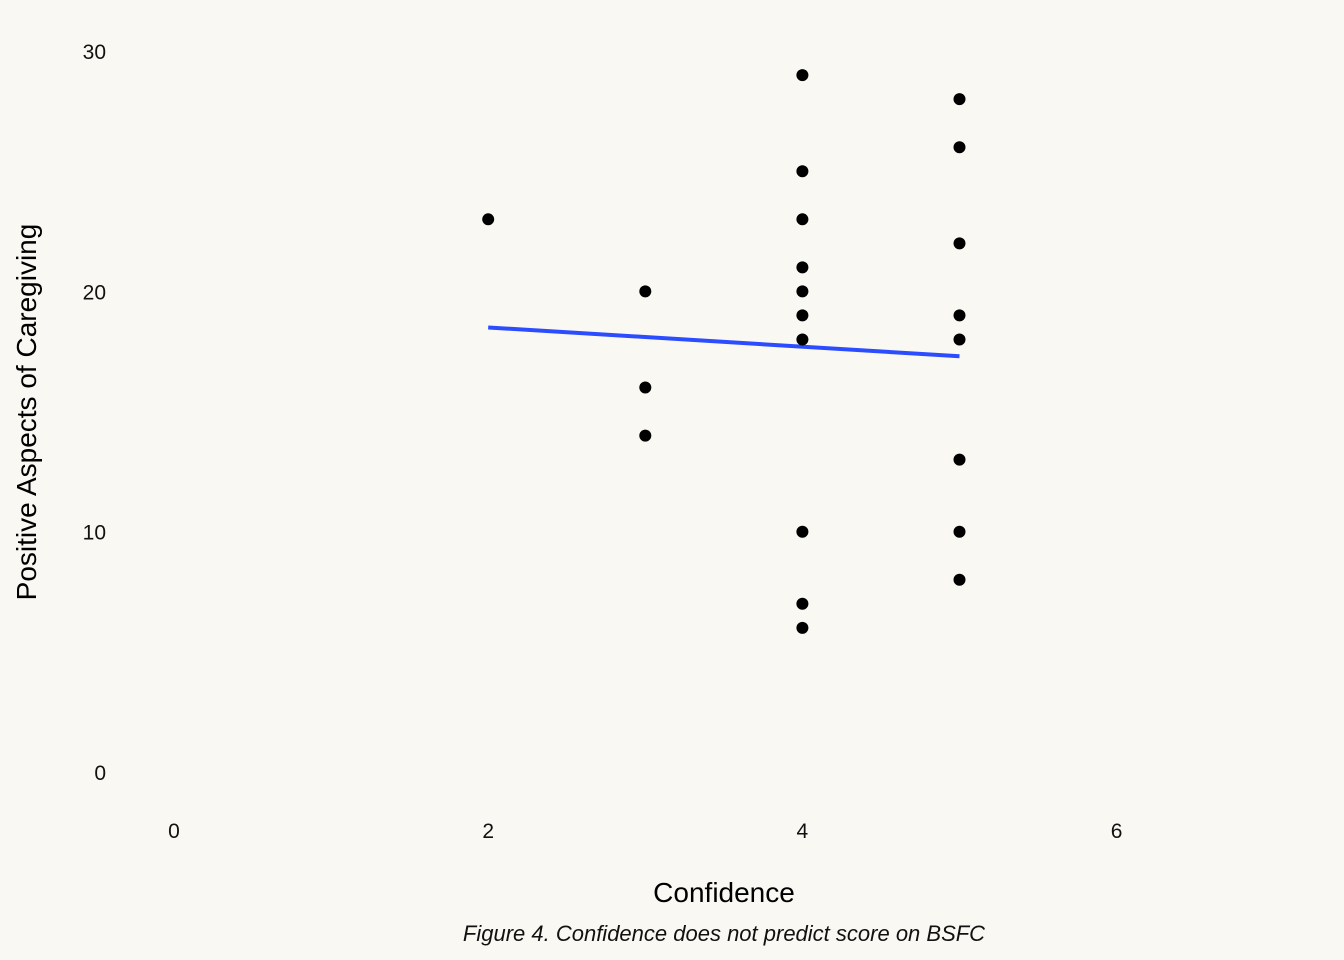 The image size is (1344, 960). I want to click on x-tick-label: 0, so click(174, 831).